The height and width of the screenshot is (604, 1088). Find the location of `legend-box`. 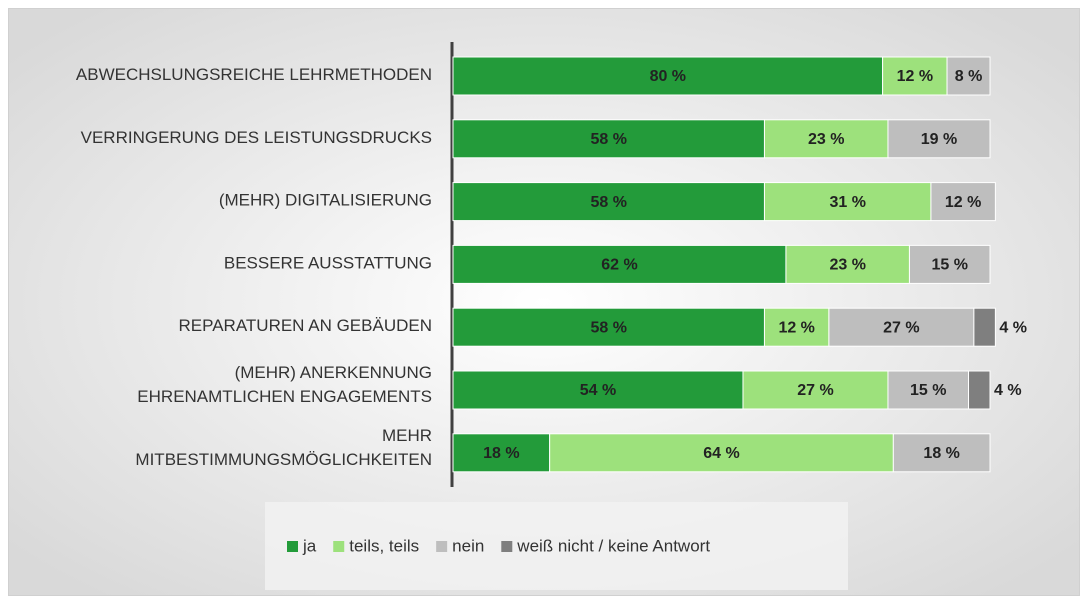

legend-box is located at coordinates (556, 546).